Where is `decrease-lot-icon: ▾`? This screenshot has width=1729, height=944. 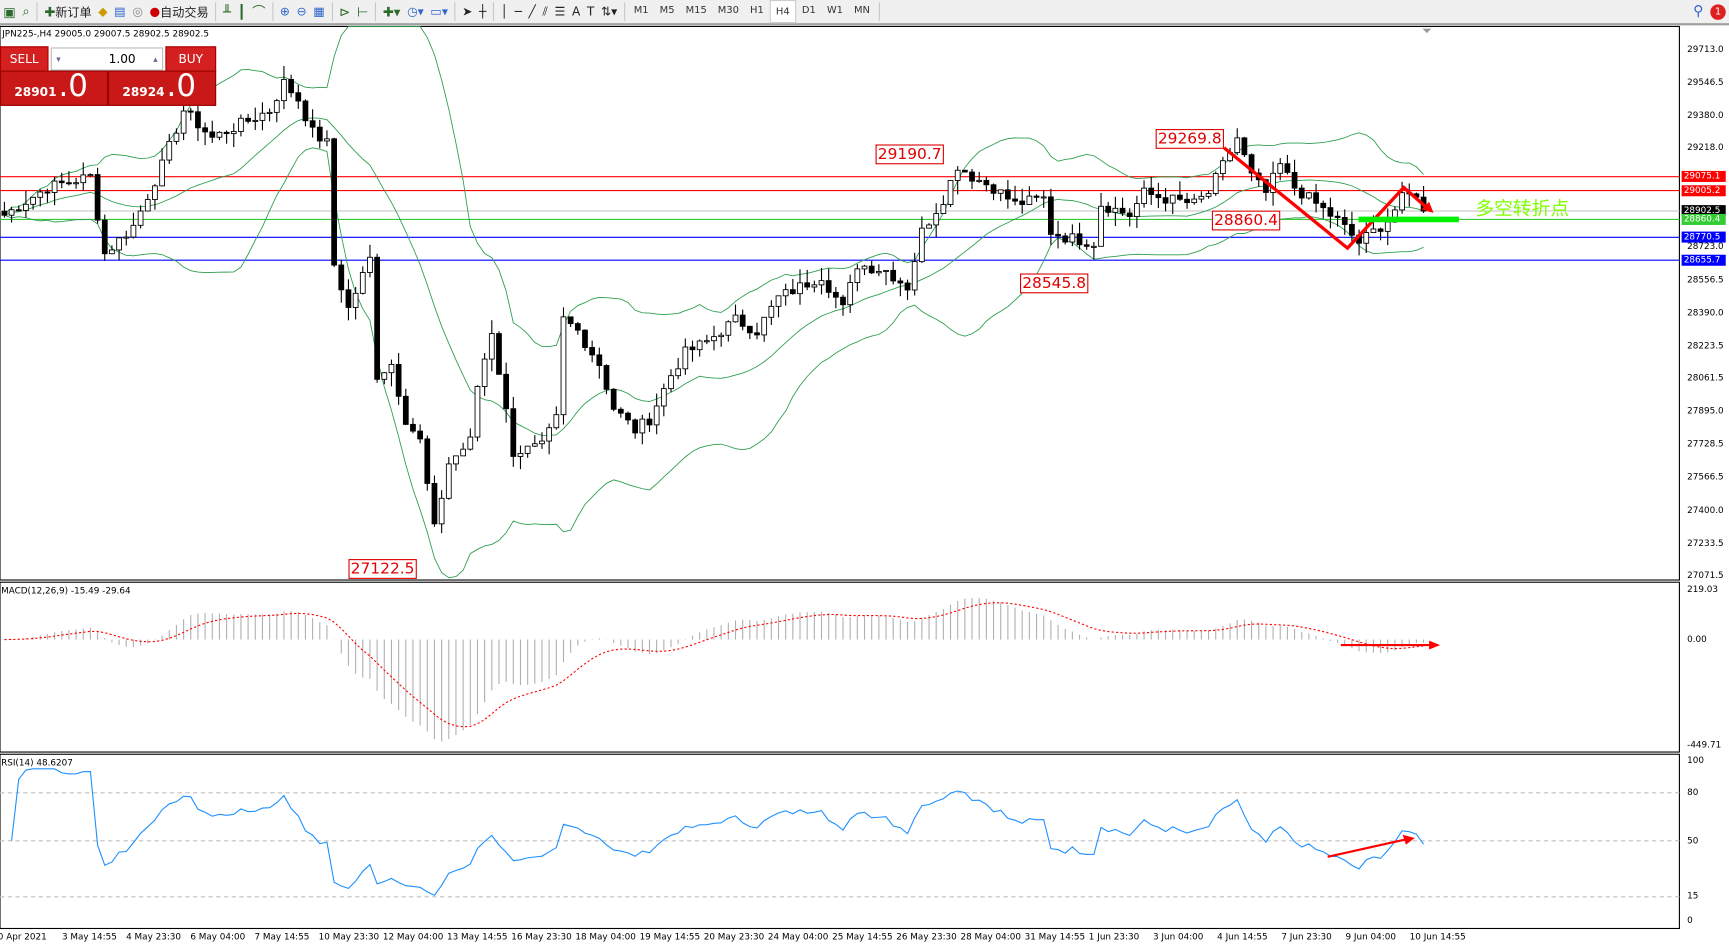
decrease-lot-icon: ▾ is located at coordinates (58, 59).